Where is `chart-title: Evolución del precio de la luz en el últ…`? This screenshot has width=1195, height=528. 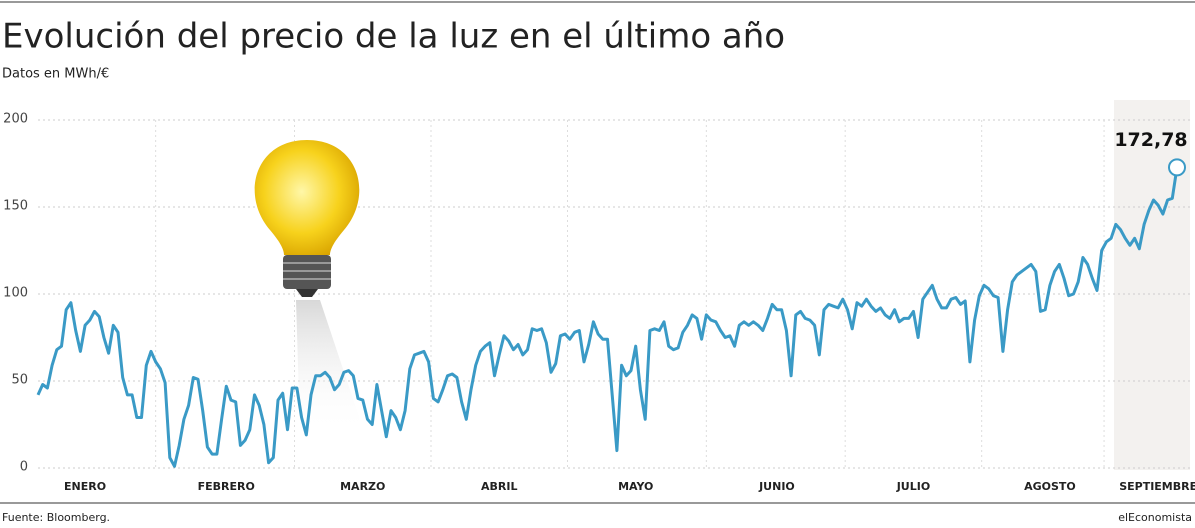 chart-title: Evolución del precio de la luz en el últ… is located at coordinates (393, 37).